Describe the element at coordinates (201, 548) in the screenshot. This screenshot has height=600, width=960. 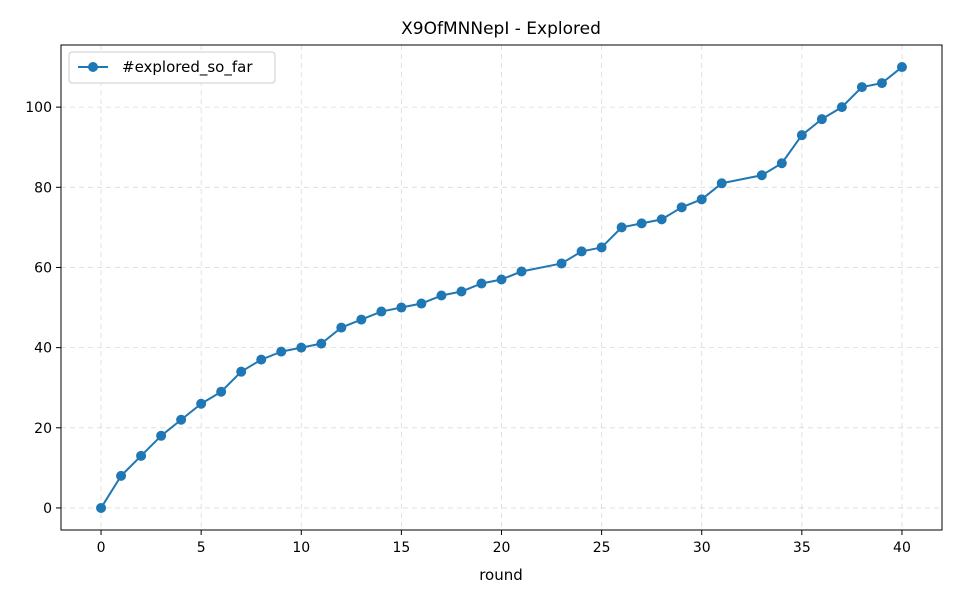
I see `x-tick-label: 5` at that location.